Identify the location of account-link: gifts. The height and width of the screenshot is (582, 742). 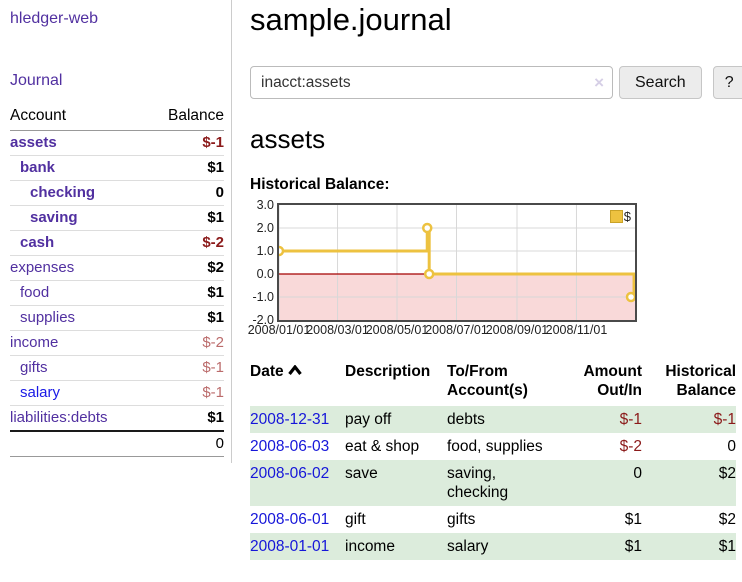
(34, 367).